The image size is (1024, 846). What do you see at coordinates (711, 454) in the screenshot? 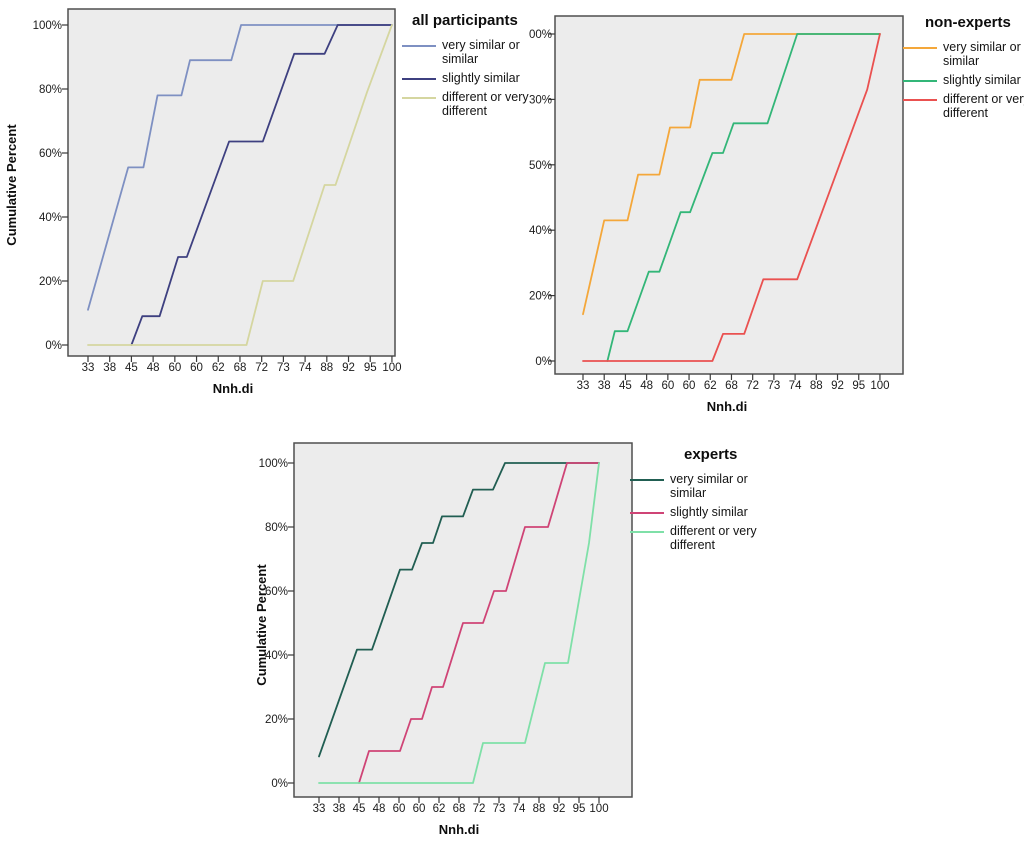
I see `legend-title: experts` at bounding box center [711, 454].